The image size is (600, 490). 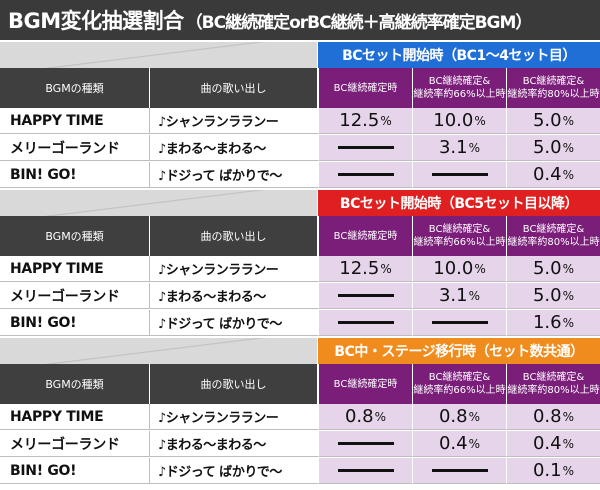 I want to click on rate-cell-3: 0.1%, so click(x=553, y=471).